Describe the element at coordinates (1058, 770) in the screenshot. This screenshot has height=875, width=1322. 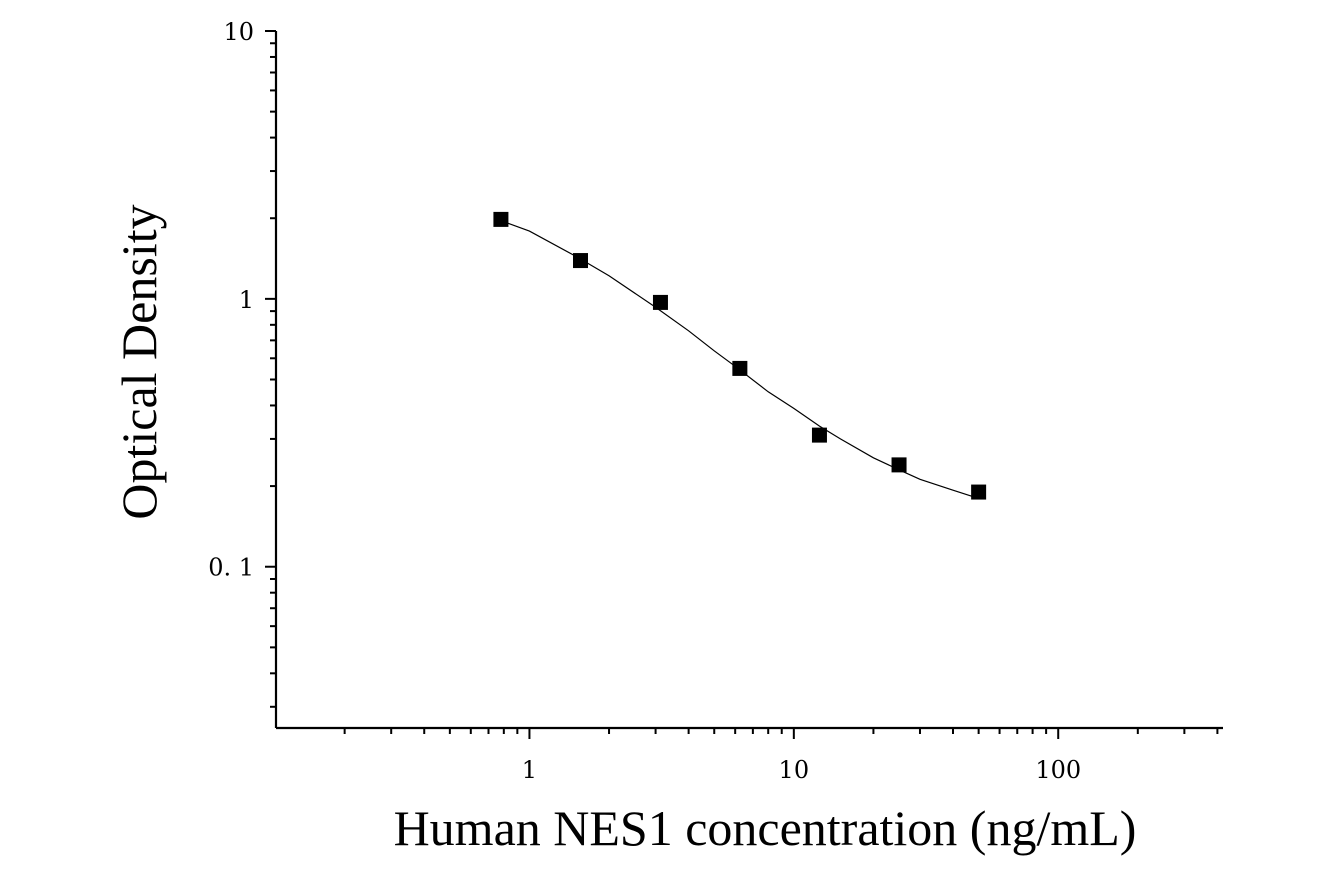
I see `x-tick-label: 100` at that location.